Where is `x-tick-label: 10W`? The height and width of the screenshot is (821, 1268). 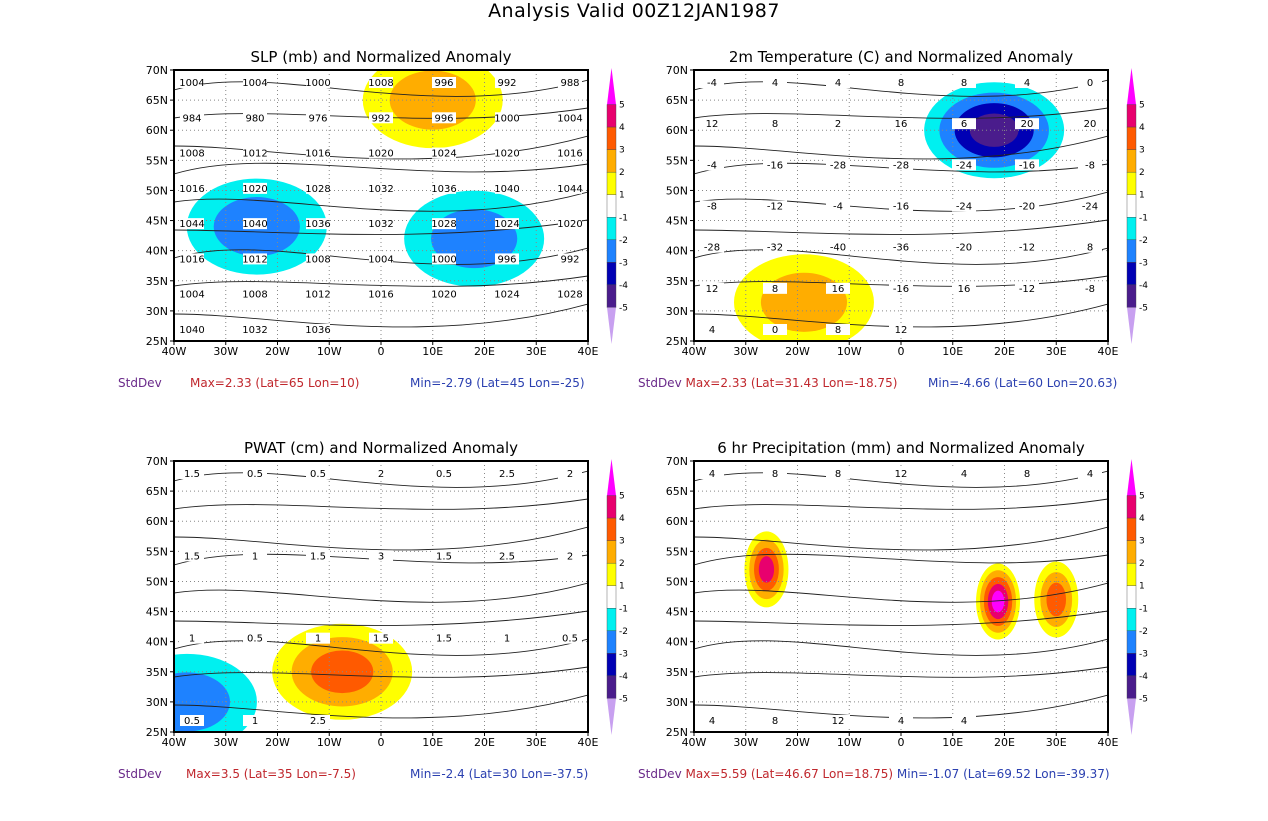
x-tick-label: 10W is located at coordinates (849, 742).